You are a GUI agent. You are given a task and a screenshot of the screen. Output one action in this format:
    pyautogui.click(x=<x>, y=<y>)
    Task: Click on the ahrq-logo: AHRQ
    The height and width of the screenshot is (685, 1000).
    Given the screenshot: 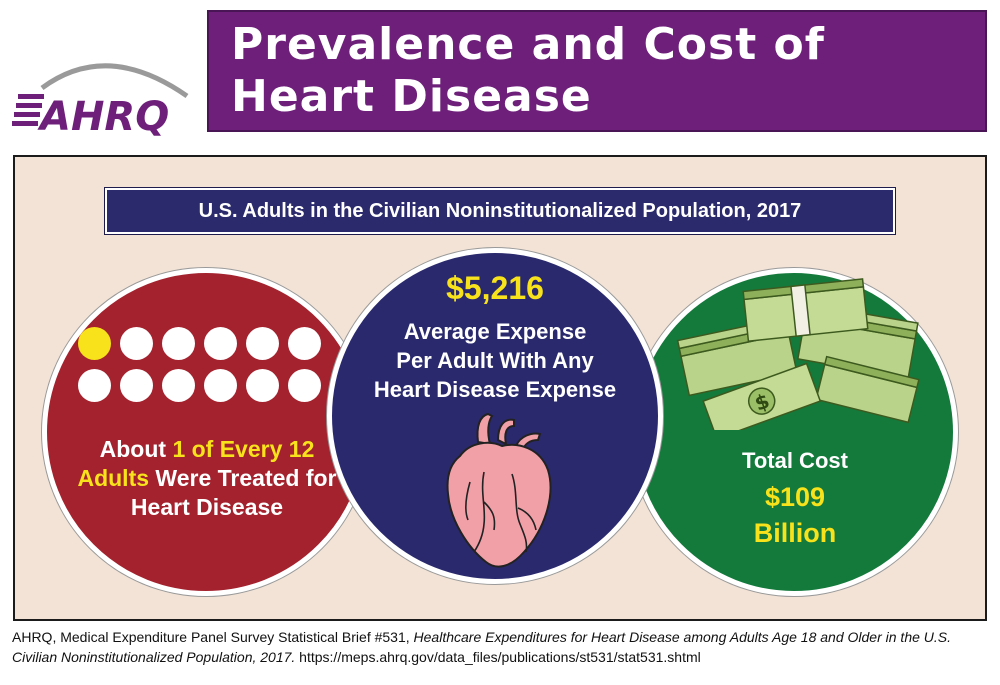 What is the action you would take?
    pyautogui.click(x=100, y=101)
    